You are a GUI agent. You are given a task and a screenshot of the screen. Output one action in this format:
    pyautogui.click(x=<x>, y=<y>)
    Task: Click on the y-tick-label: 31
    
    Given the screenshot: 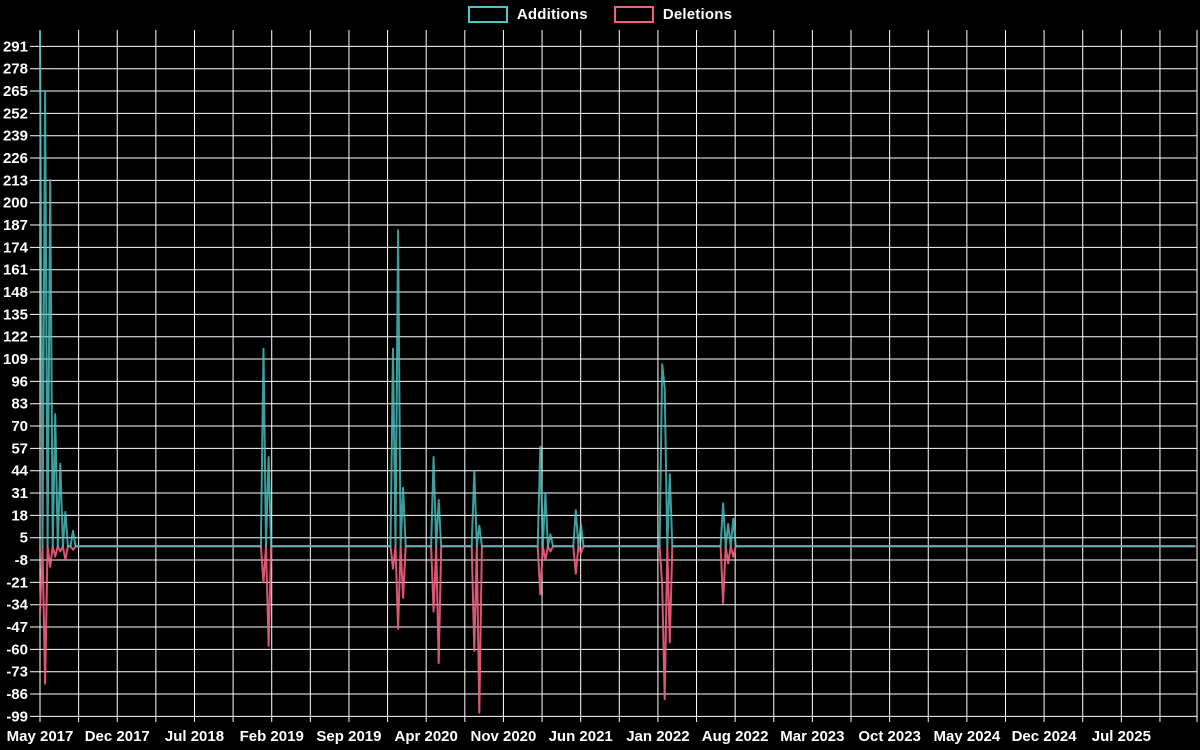 What is the action you would take?
    pyautogui.click(x=19, y=493)
    